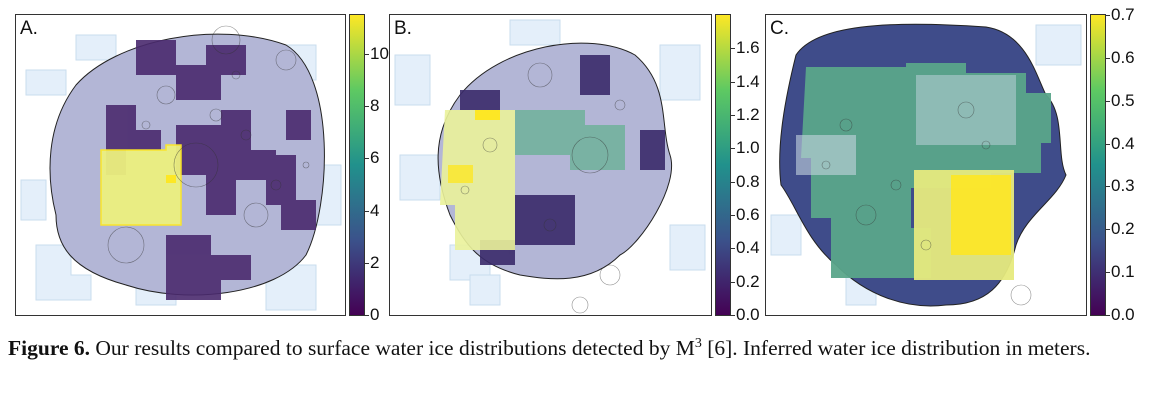 The height and width of the screenshot is (404, 1152). Describe the element at coordinates (779, 28) in the screenshot. I see `panel-label-c: C.` at that location.